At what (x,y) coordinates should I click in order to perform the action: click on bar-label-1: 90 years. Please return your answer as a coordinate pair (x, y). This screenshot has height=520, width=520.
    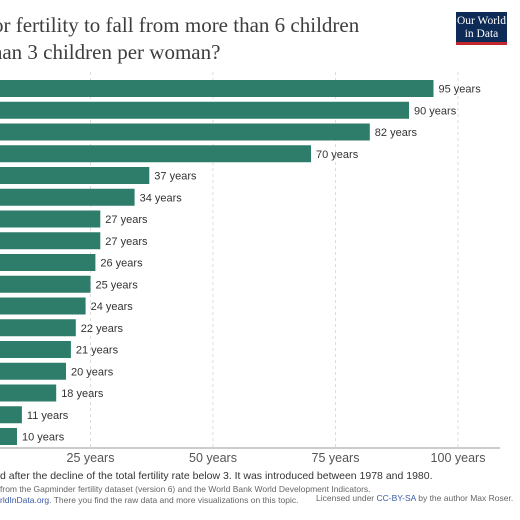
    Looking at the image, I should click on (435, 111).